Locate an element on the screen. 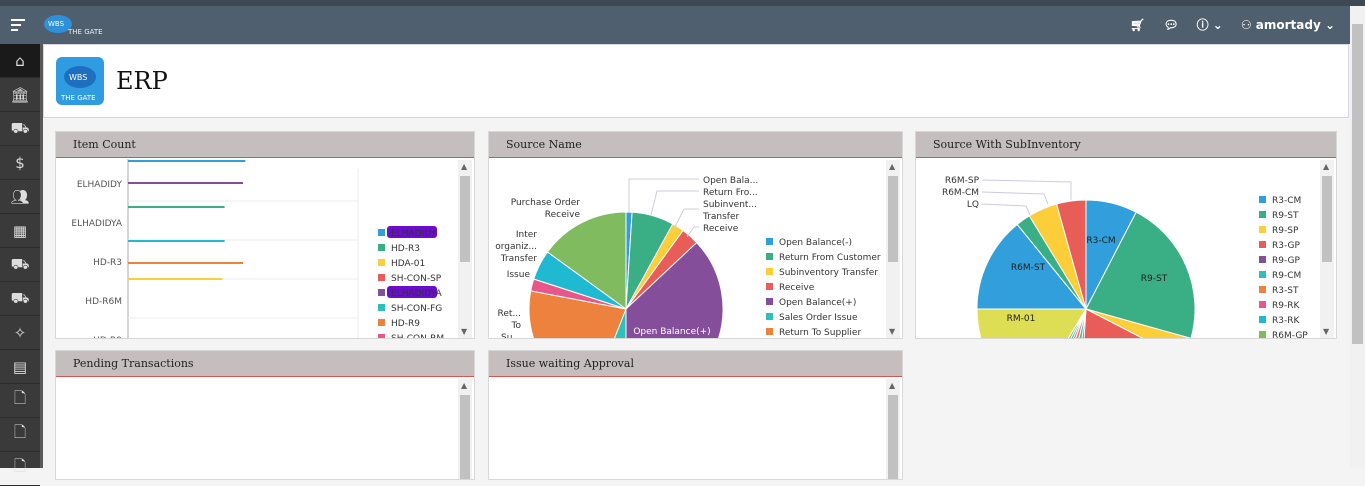 The image size is (1365, 486). legend-label: SH-CON-RM is located at coordinates (417, 336).